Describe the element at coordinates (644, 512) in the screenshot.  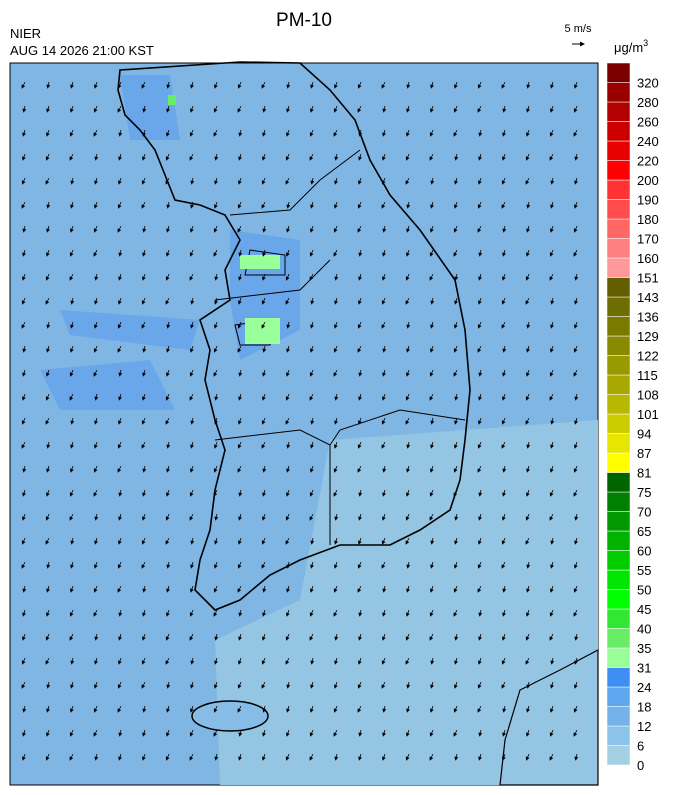
I see `colorbar-label: 70` at that location.